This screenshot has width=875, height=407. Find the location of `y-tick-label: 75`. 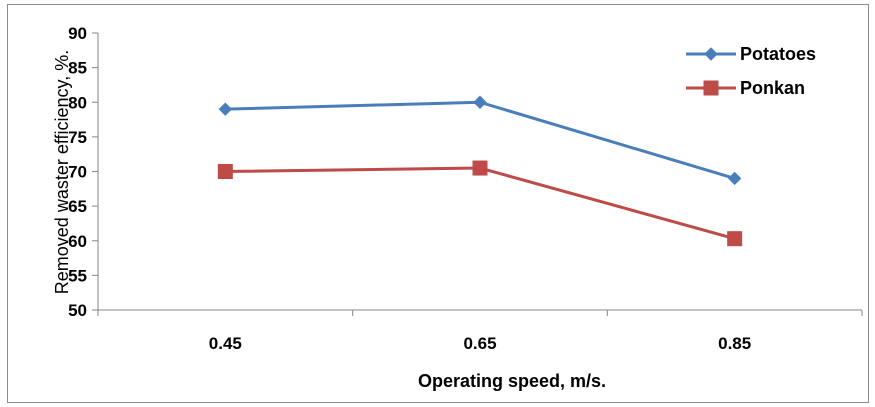

y-tick-label: 75 is located at coordinates (77, 137).